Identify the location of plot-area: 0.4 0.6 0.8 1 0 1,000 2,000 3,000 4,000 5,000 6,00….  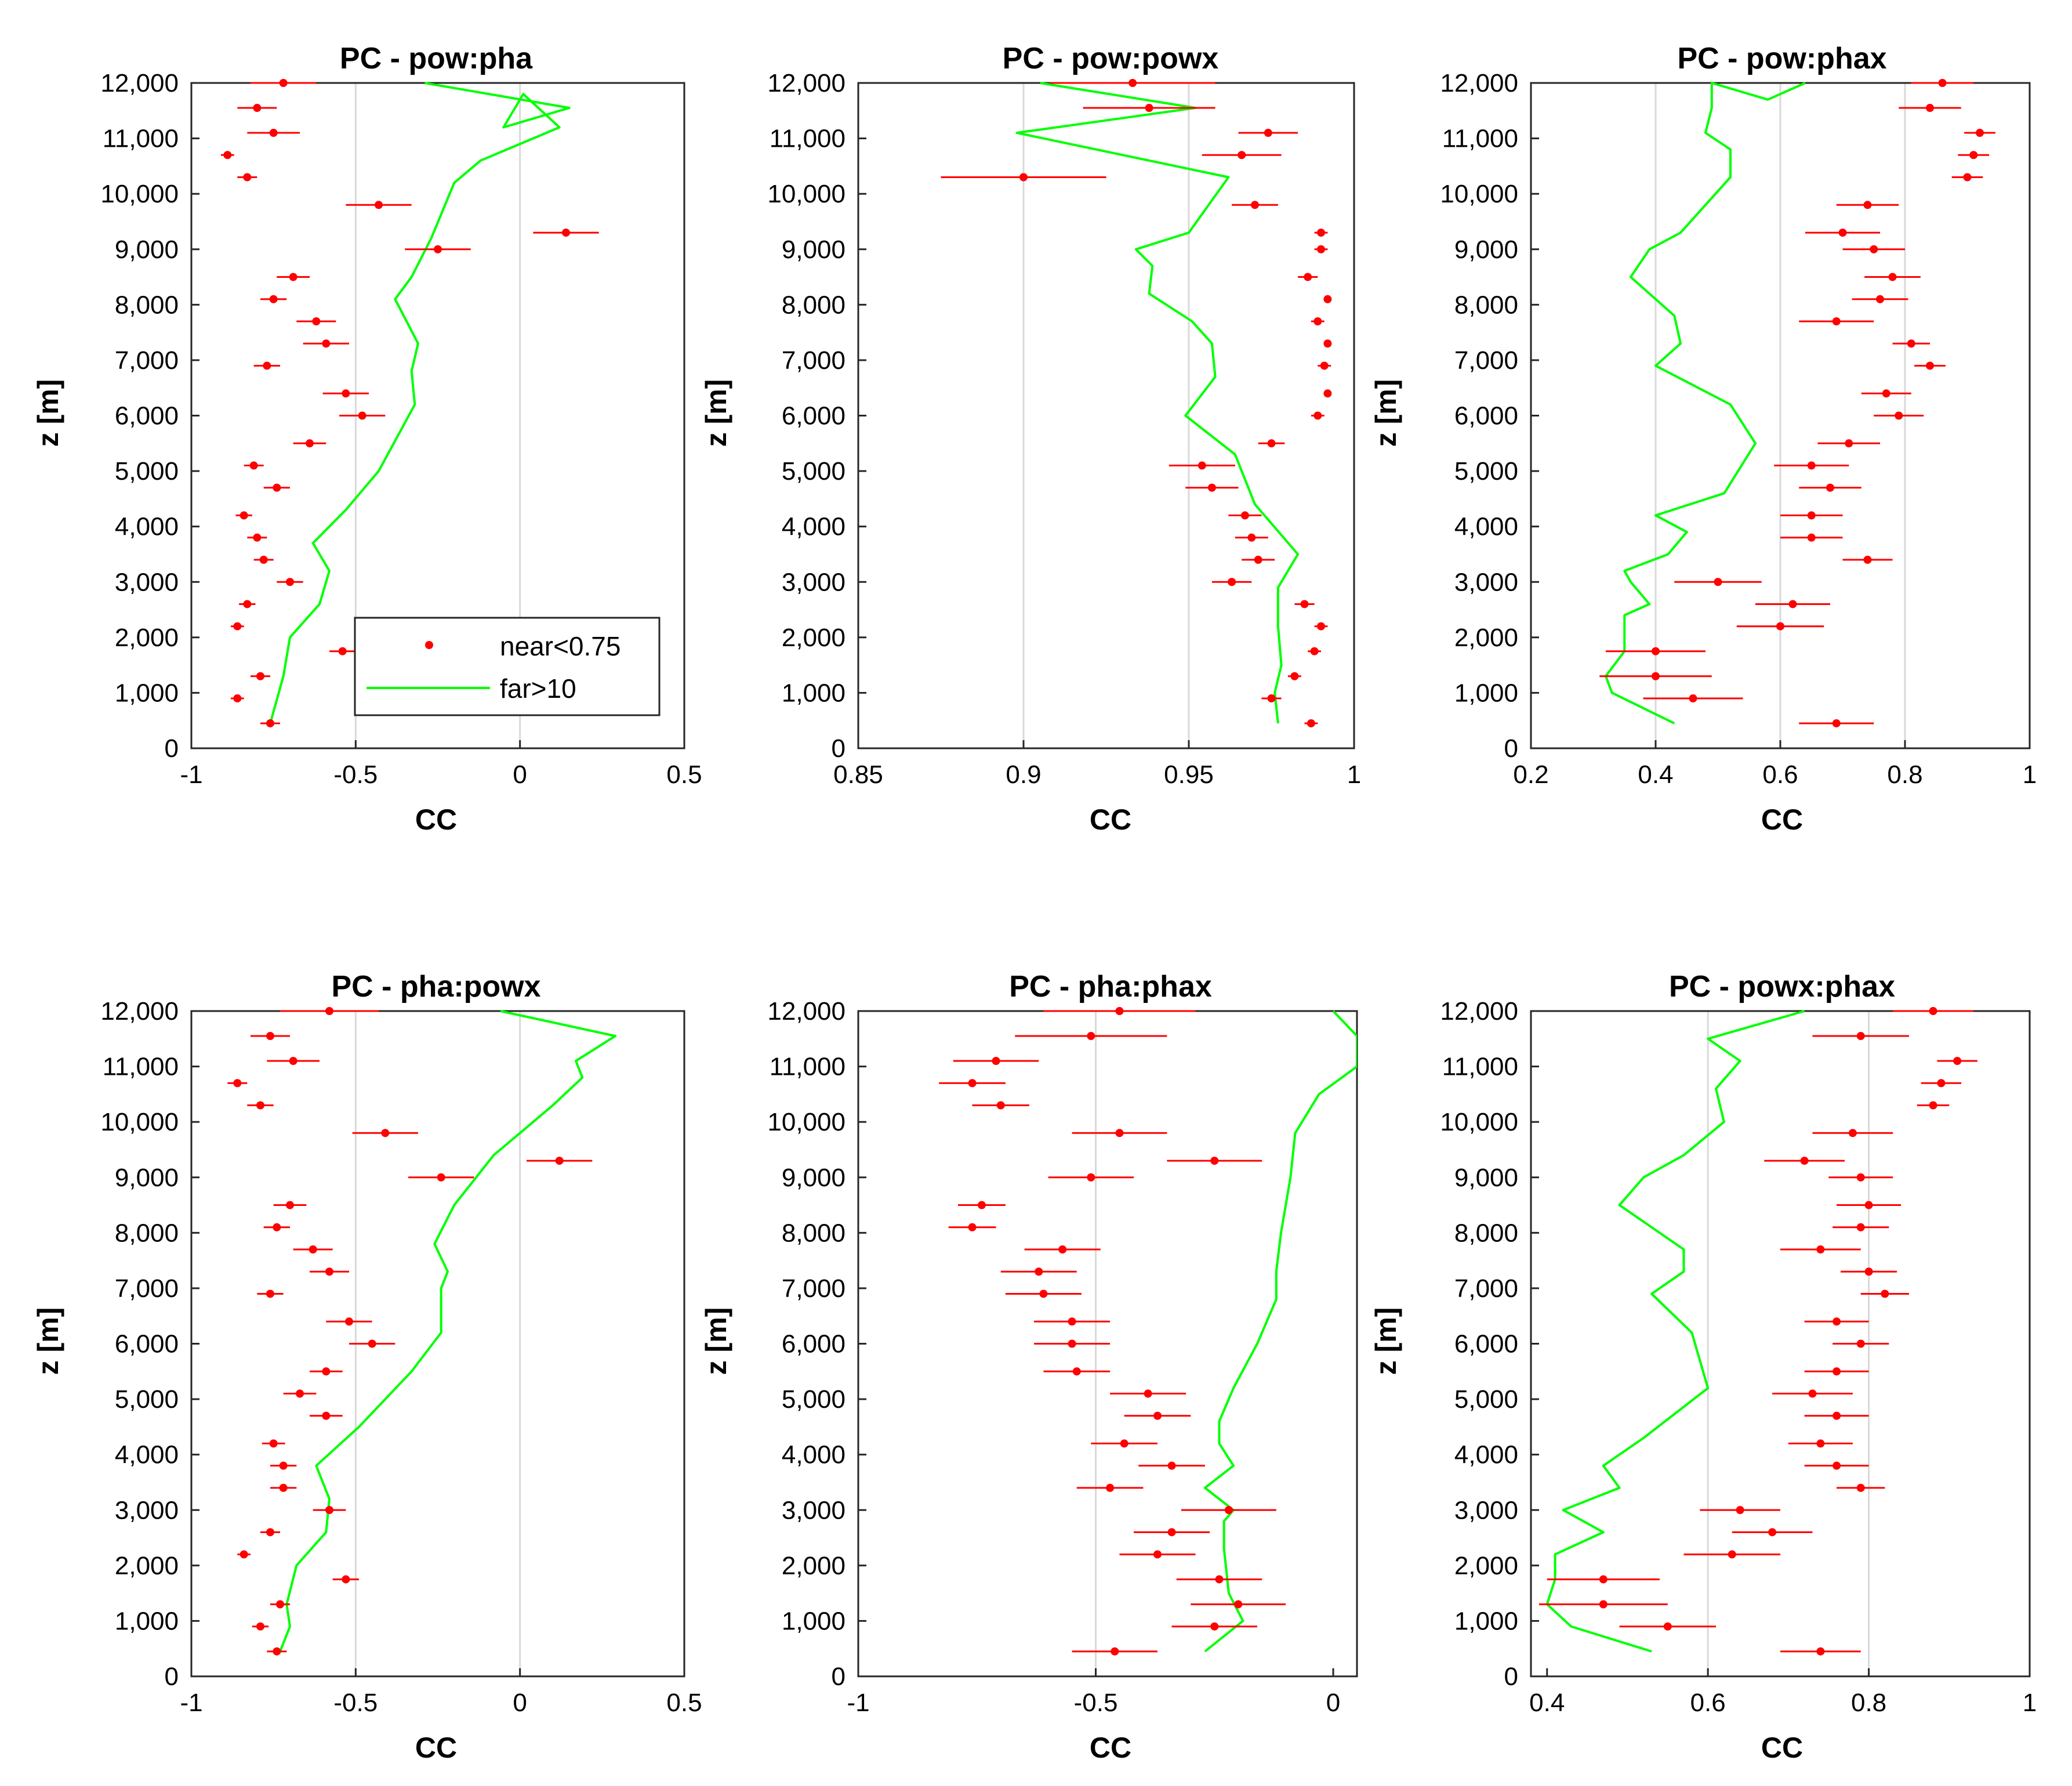
(1738, 1357).